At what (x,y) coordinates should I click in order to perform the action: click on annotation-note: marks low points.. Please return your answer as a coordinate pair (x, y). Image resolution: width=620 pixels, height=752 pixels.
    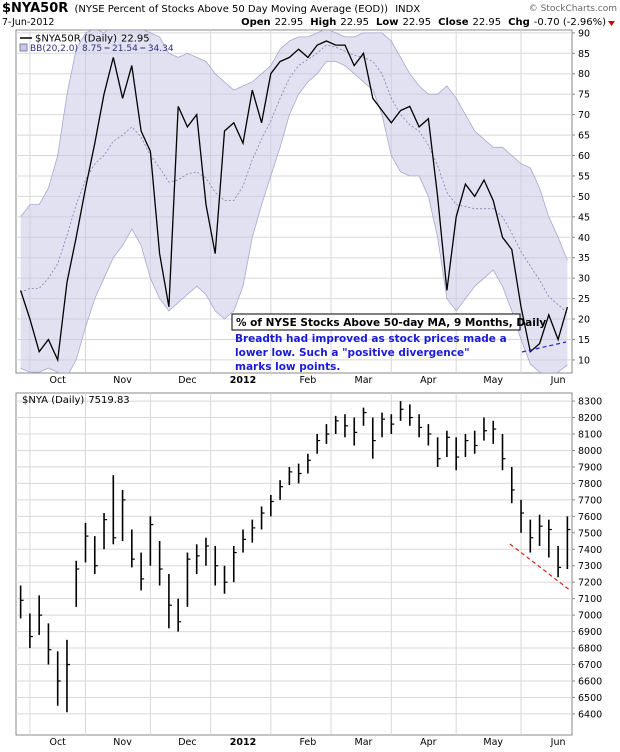
    Looking at the image, I should click on (287, 367).